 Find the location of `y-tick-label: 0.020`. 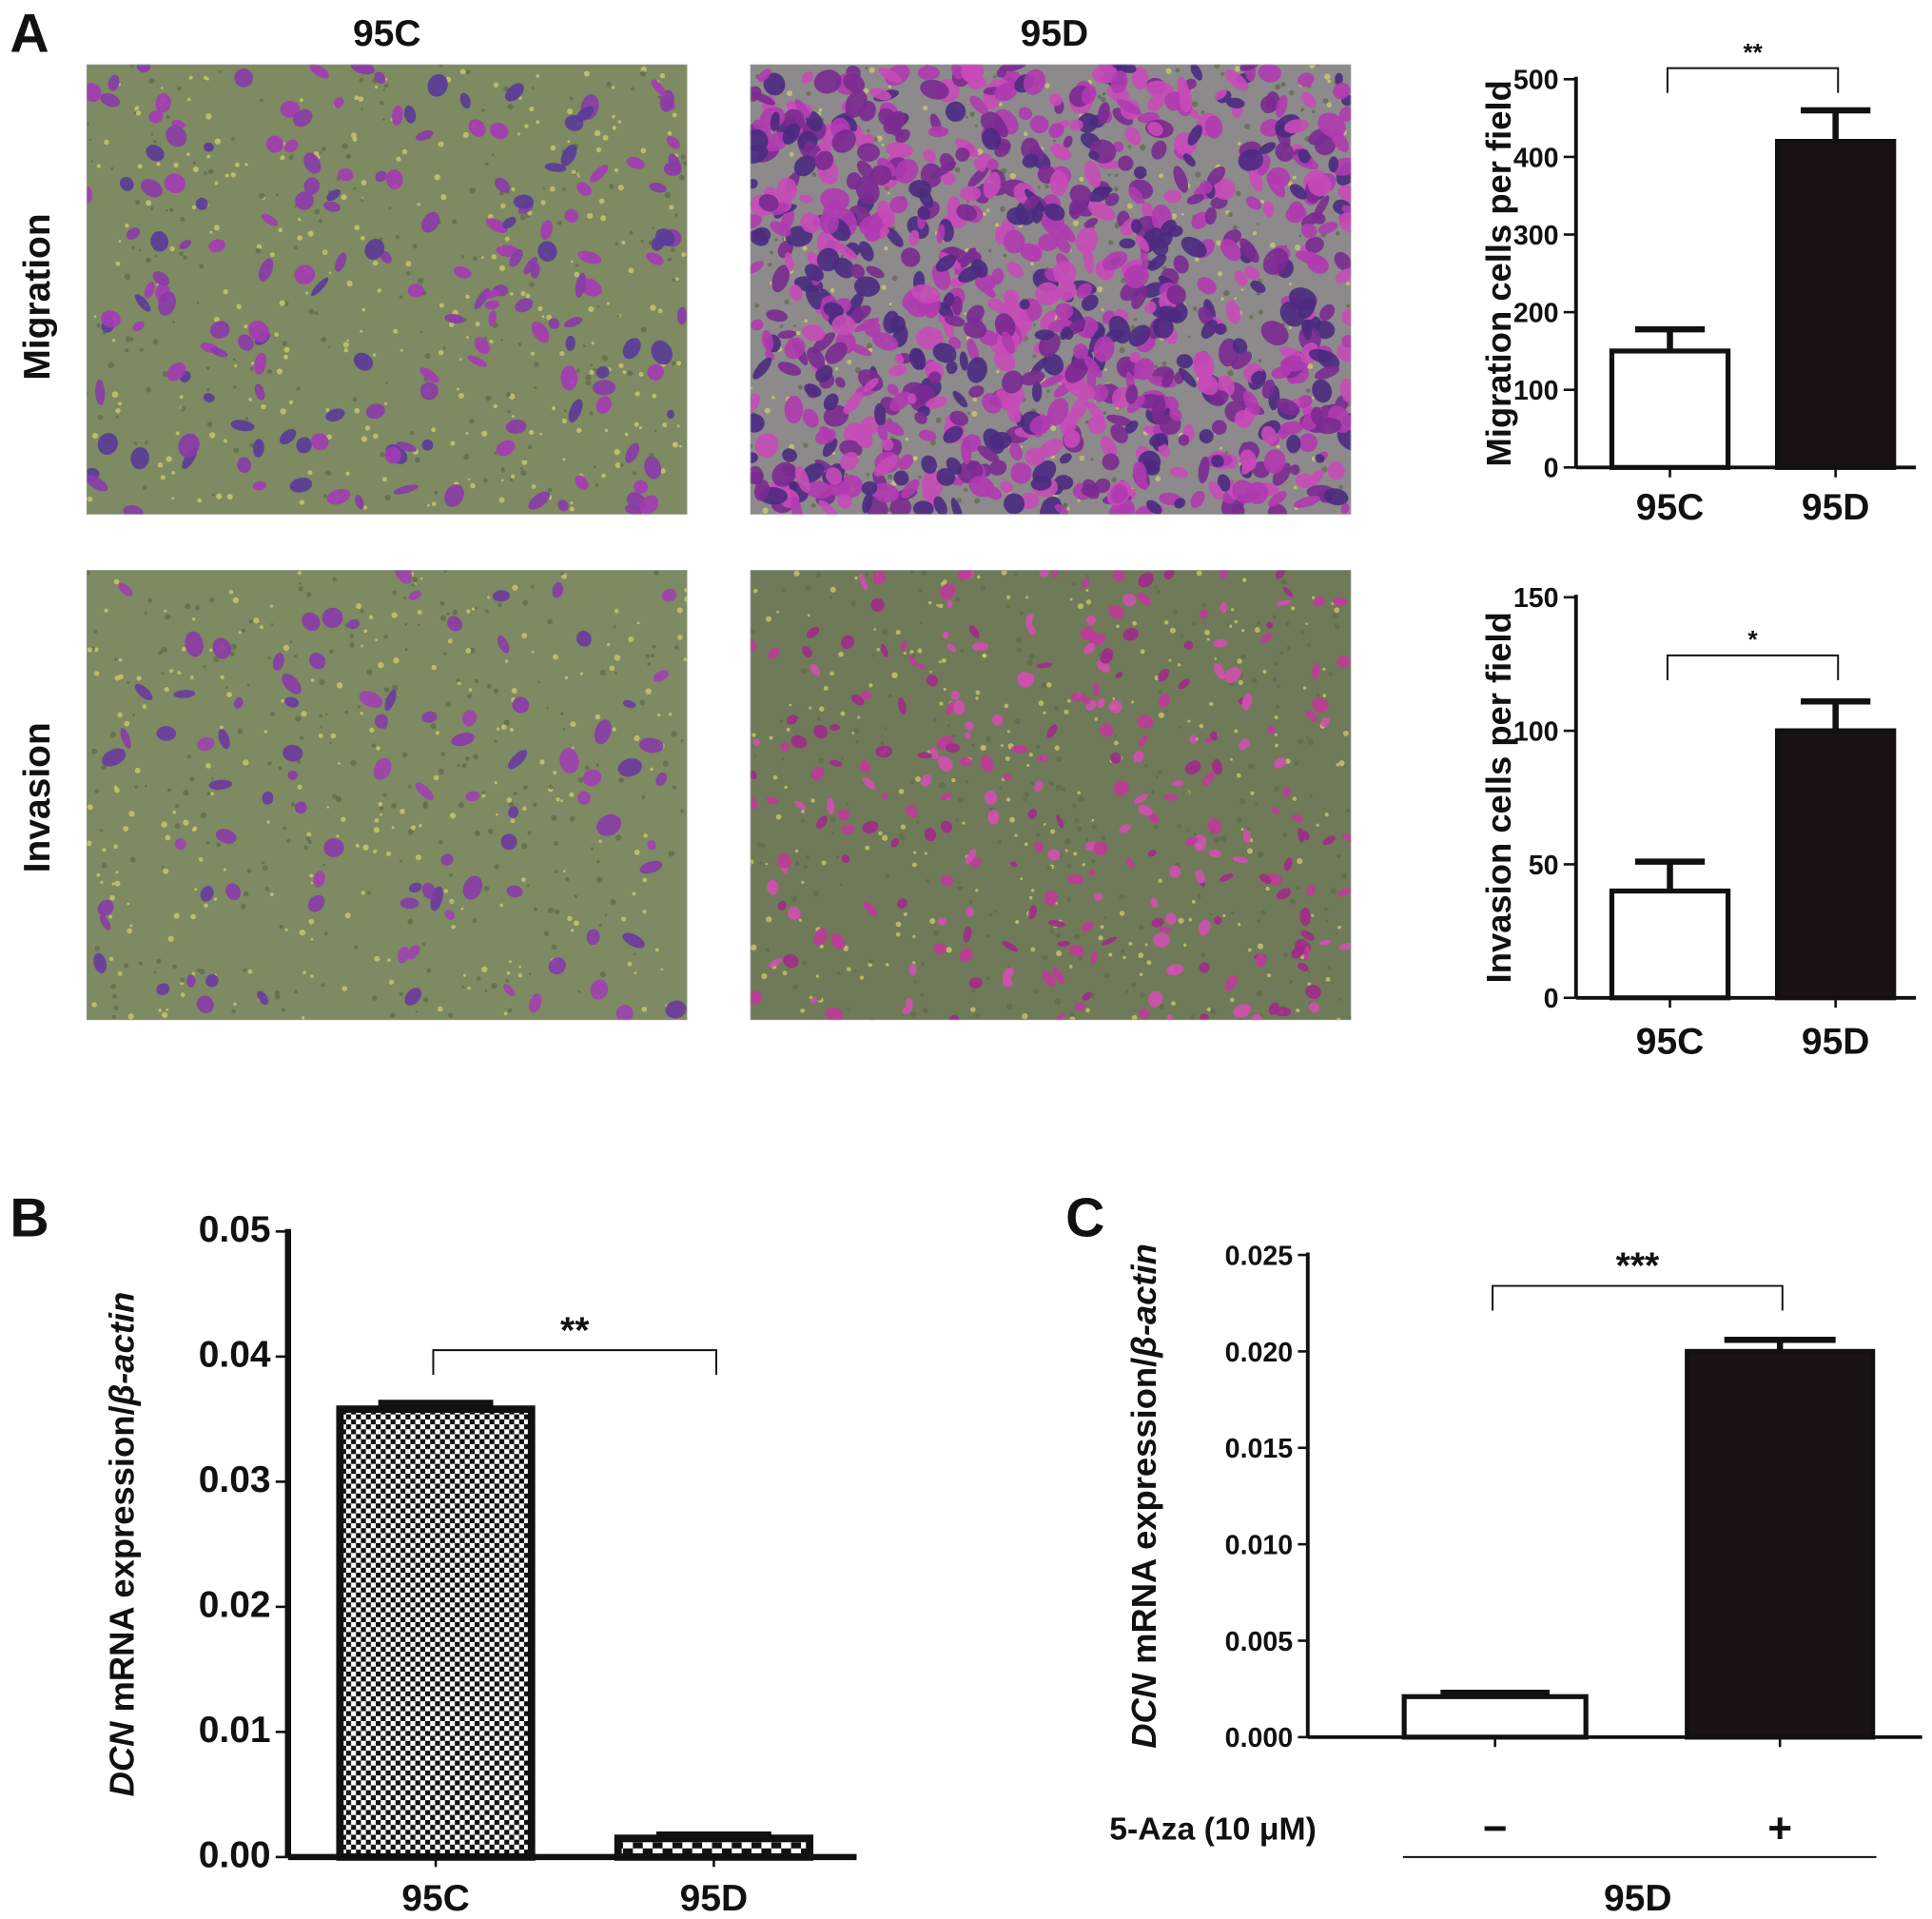

y-tick-label: 0.020 is located at coordinates (1260, 1353).